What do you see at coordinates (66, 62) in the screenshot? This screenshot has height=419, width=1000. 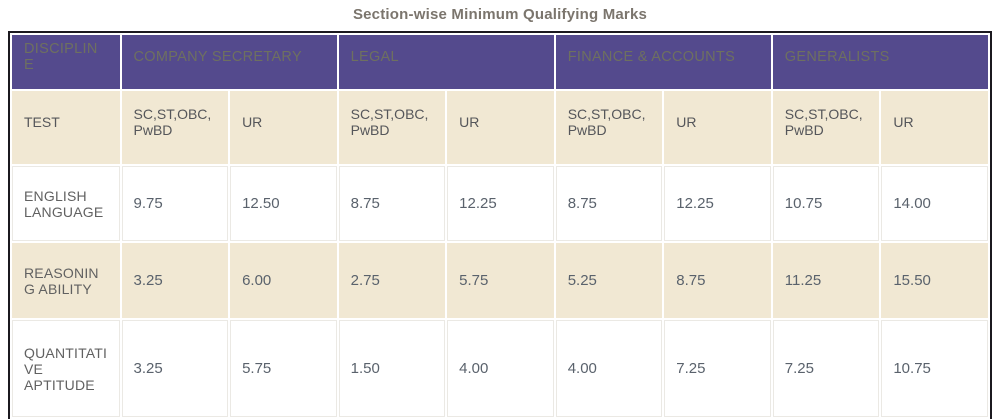 I see `column-header-discipline: DISCIPLINE` at bounding box center [66, 62].